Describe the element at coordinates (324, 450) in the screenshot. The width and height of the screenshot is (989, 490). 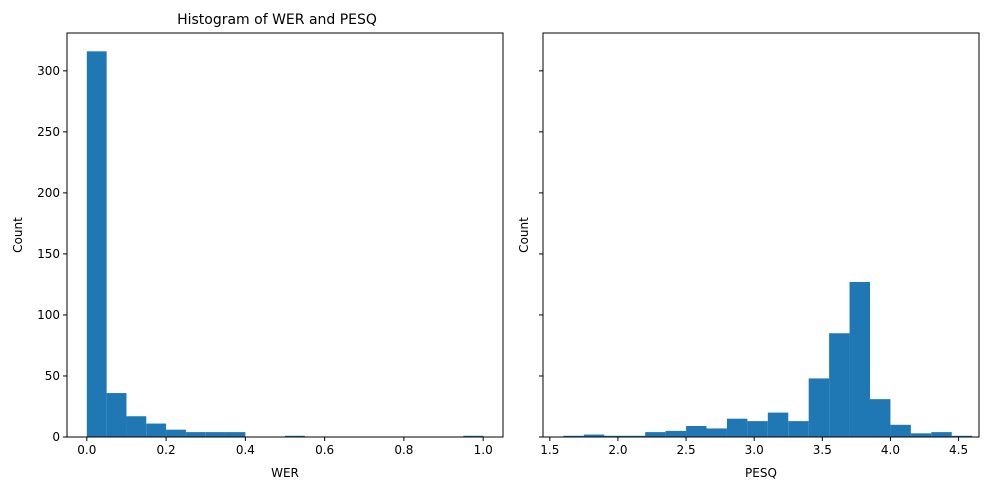
I see `x-tick-label: 0.6` at that location.